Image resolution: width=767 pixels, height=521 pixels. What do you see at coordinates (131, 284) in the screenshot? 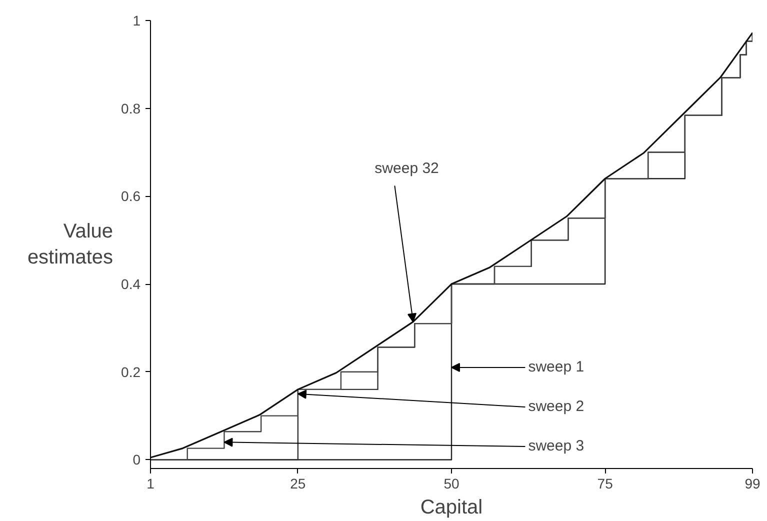
I see `y-tick-label: 0.4` at bounding box center [131, 284].